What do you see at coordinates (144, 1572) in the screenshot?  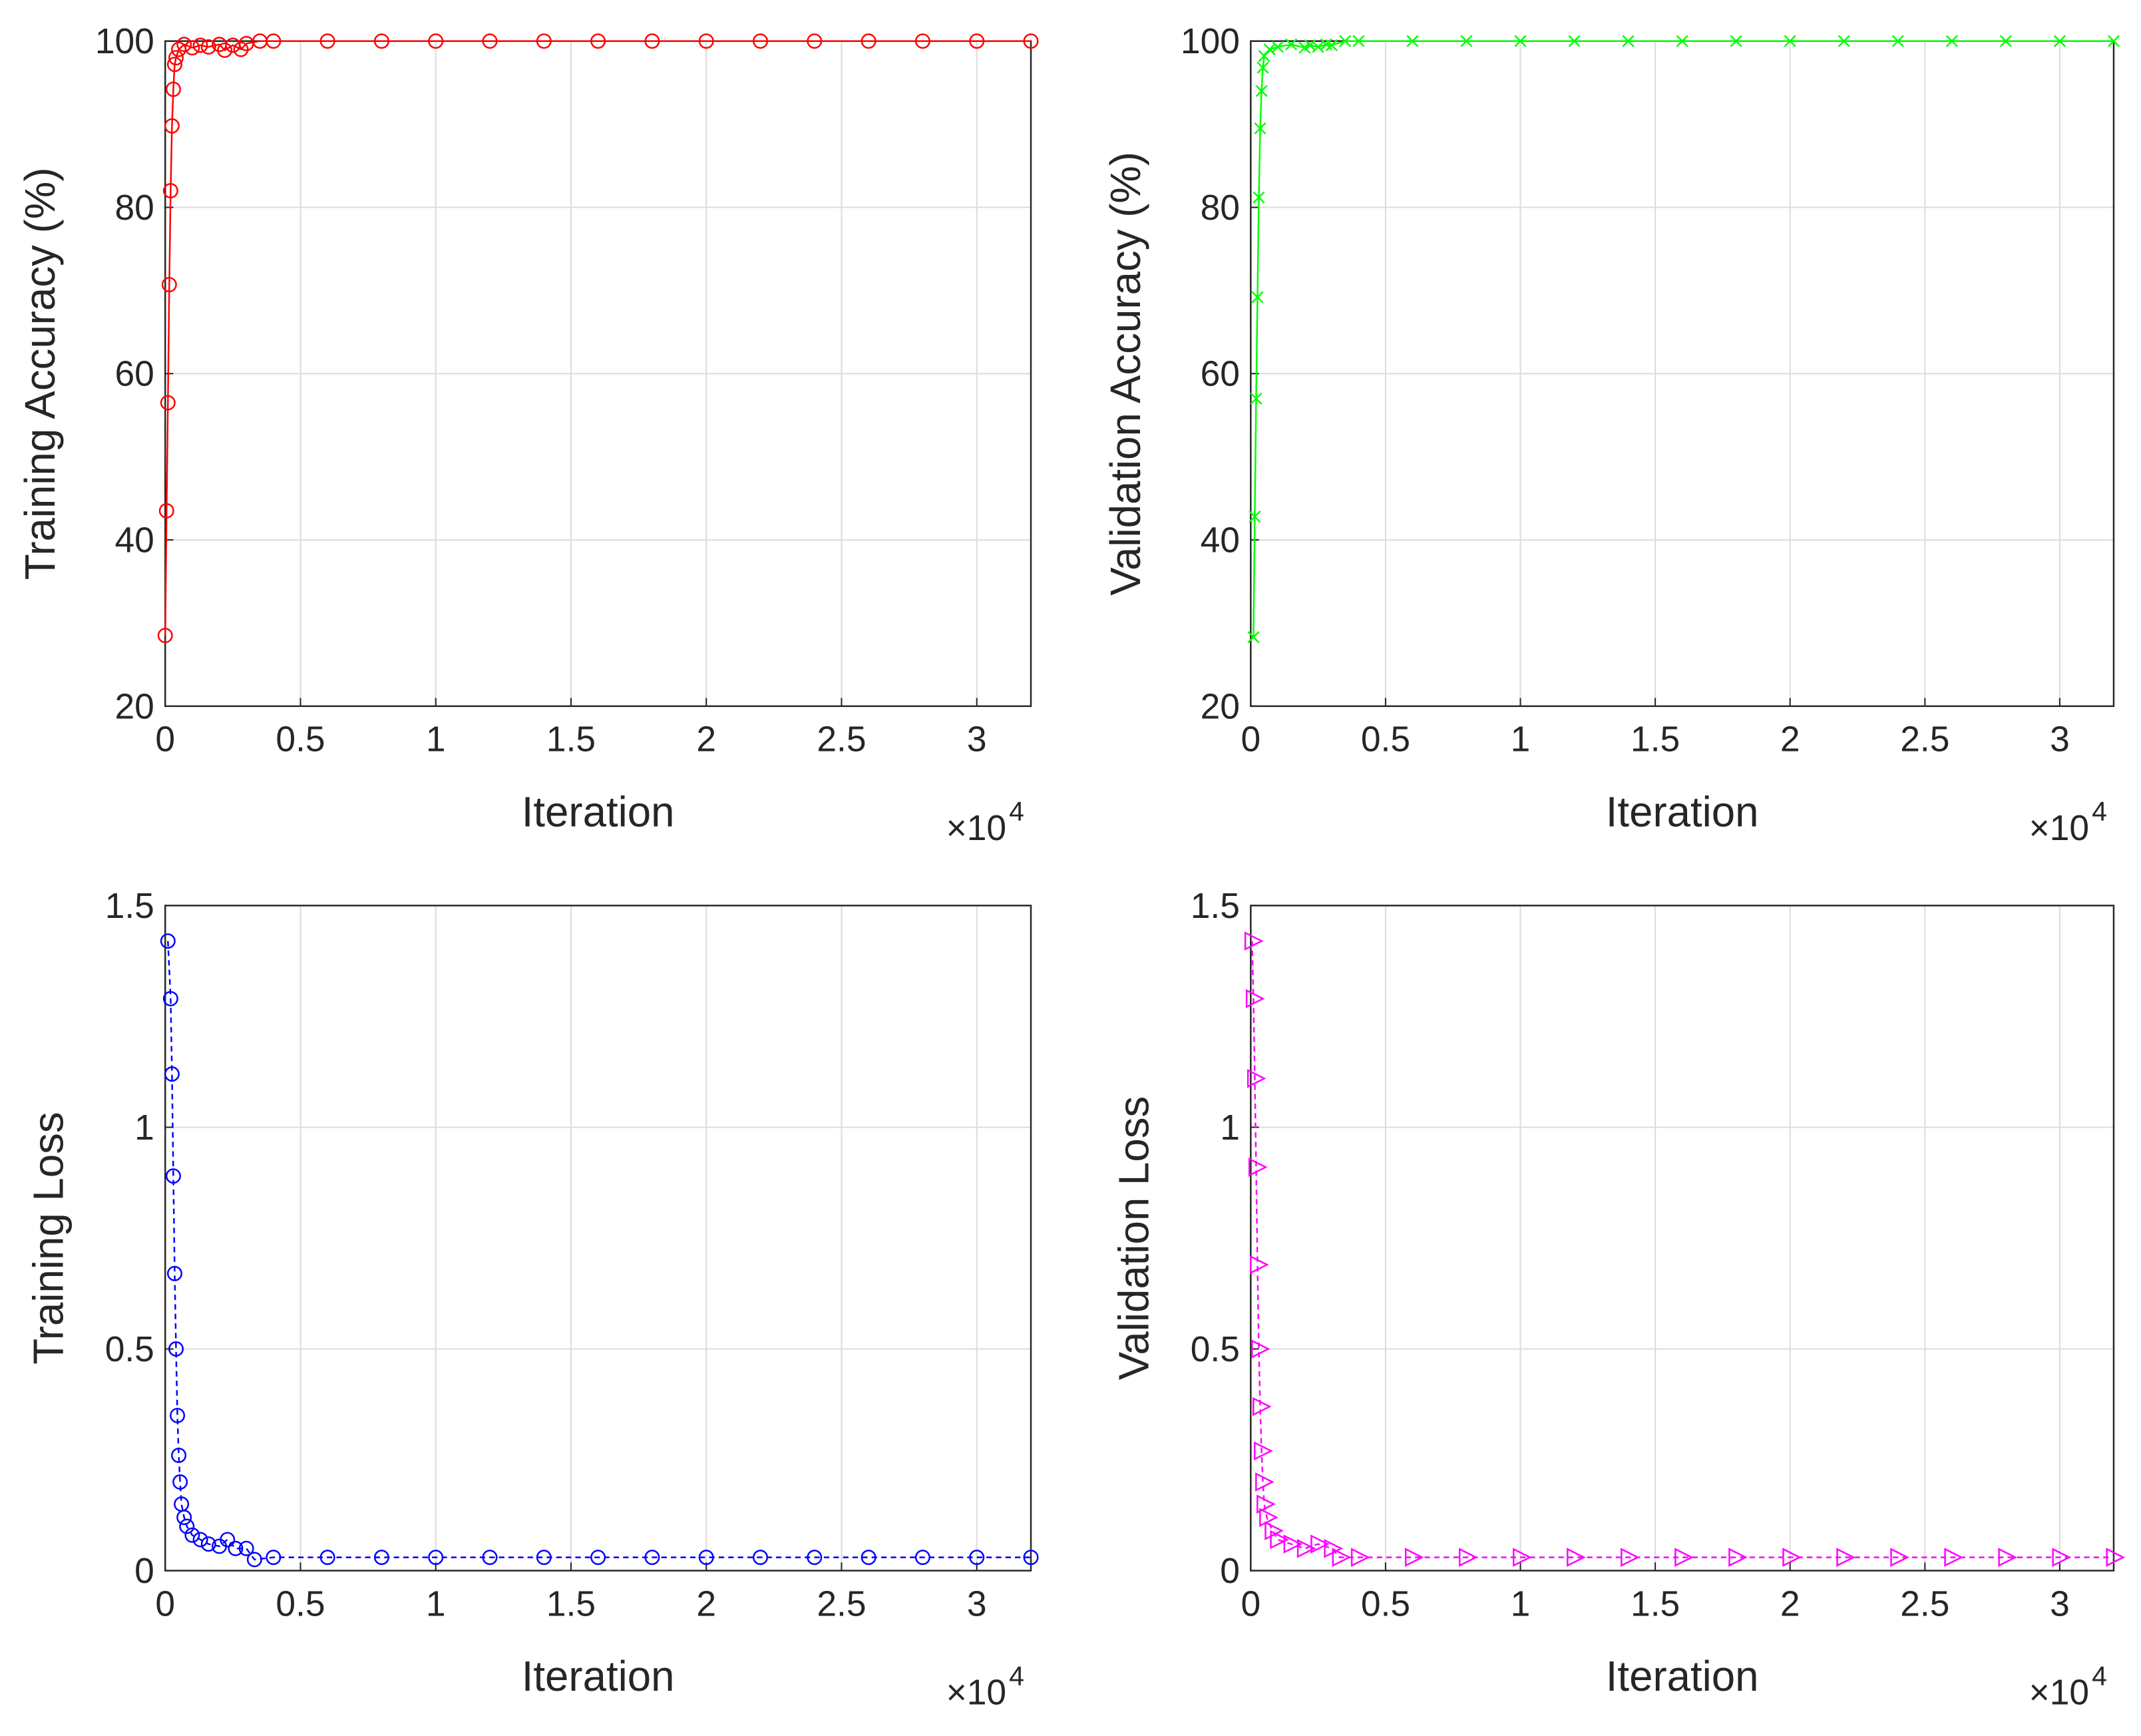 I see `y-tick-label: 0` at bounding box center [144, 1572].